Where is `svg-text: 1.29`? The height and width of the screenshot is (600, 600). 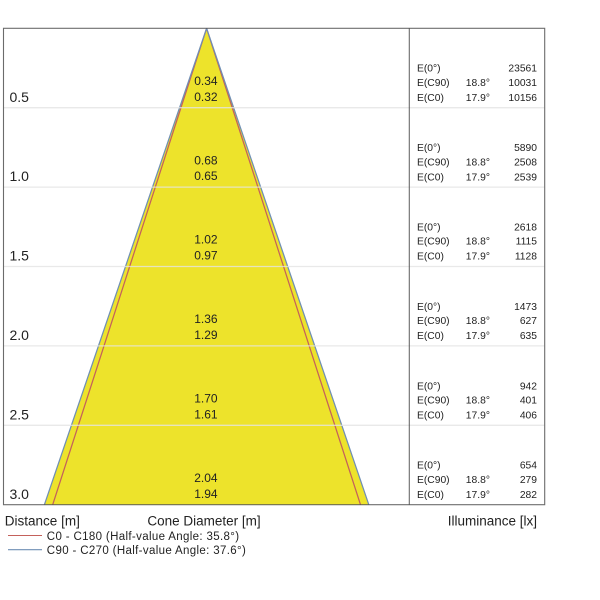 svg-text: 1.29 is located at coordinates (206, 335).